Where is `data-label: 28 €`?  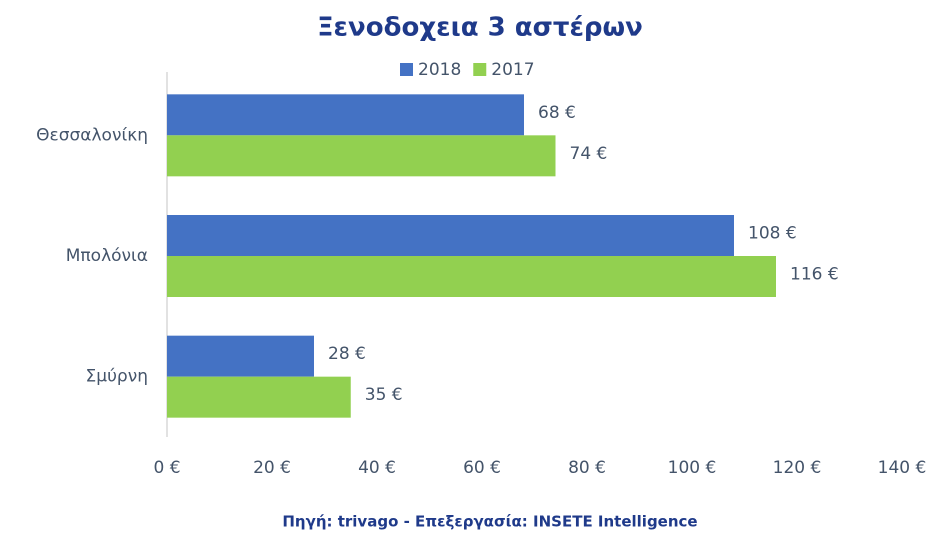
data-label: 28 € is located at coordinates (347, 354).